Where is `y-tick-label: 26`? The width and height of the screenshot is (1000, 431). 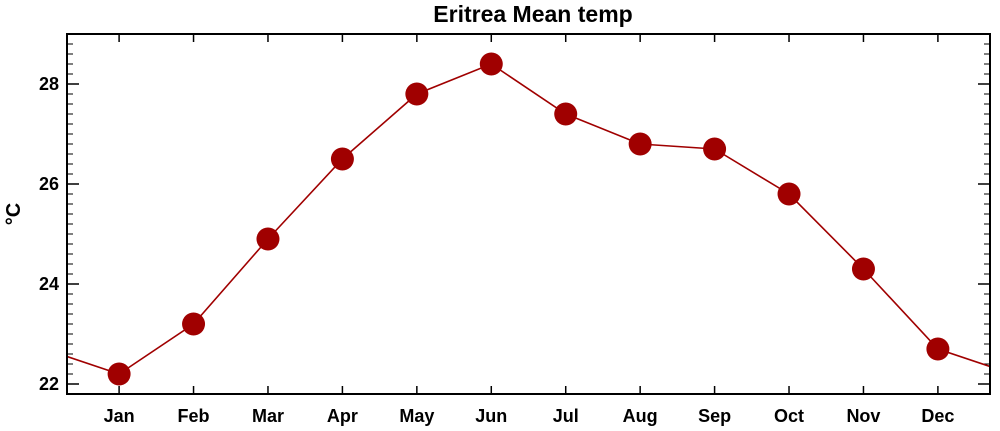 y-tick-label: 26 is located at coordinates (49, 184).